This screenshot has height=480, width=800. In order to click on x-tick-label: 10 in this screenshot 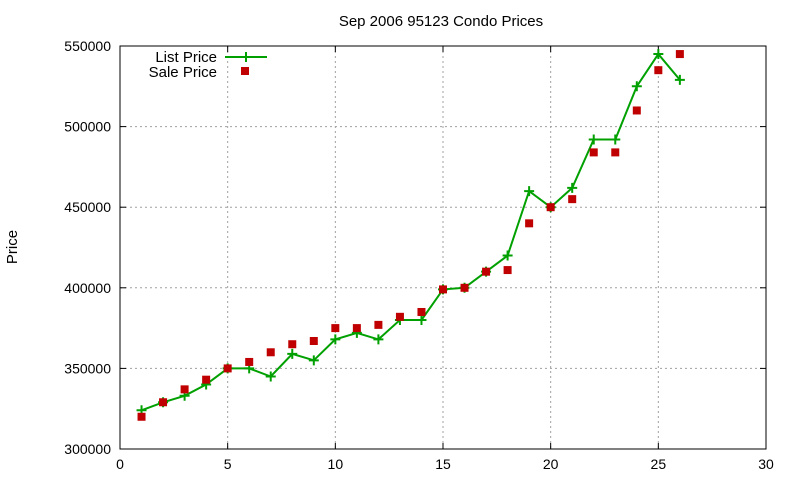, I will do `click(336, 464)`.